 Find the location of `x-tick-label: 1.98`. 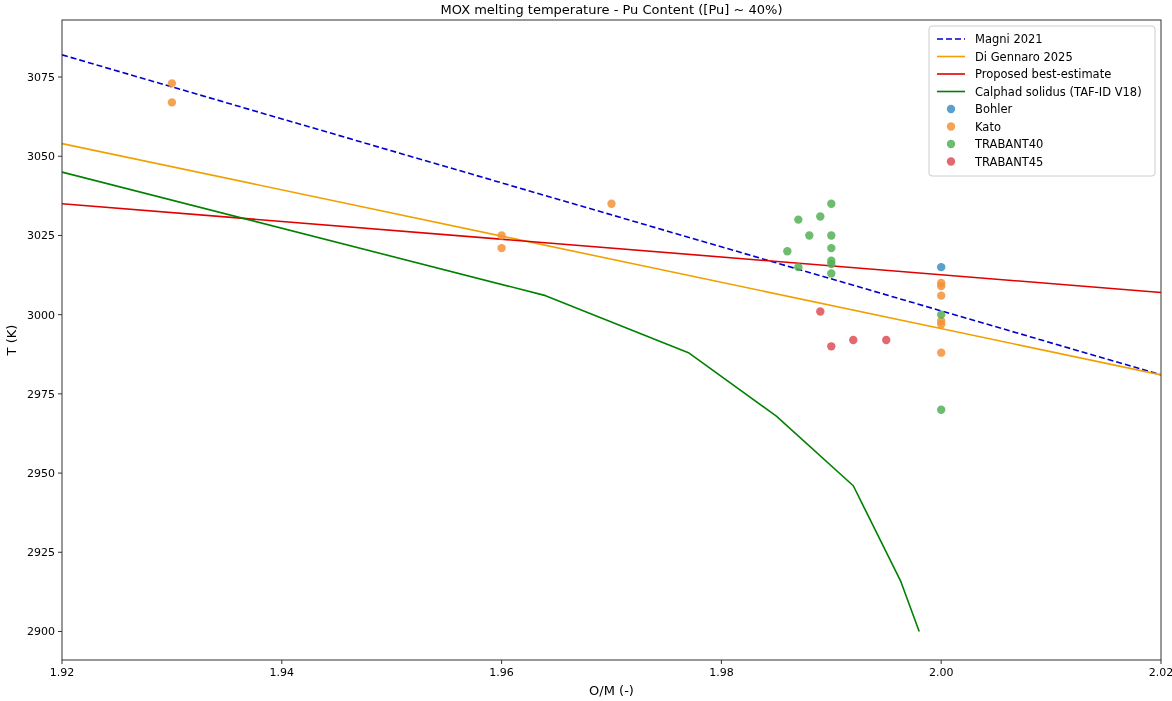

x-tick-label: 1.98 is located at coordinates (721, 672).